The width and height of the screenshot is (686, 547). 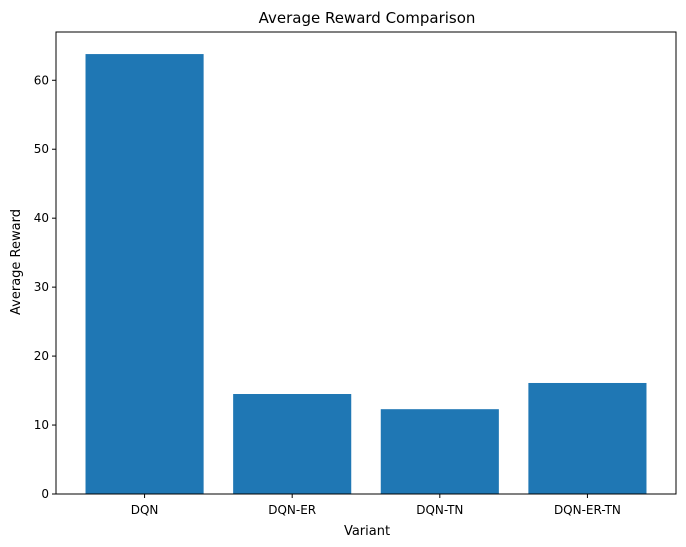 What do you see at coordinates (41, 218) in the screenshot?
I see `y-tick-label: 40` at bounding box center [41, 218].